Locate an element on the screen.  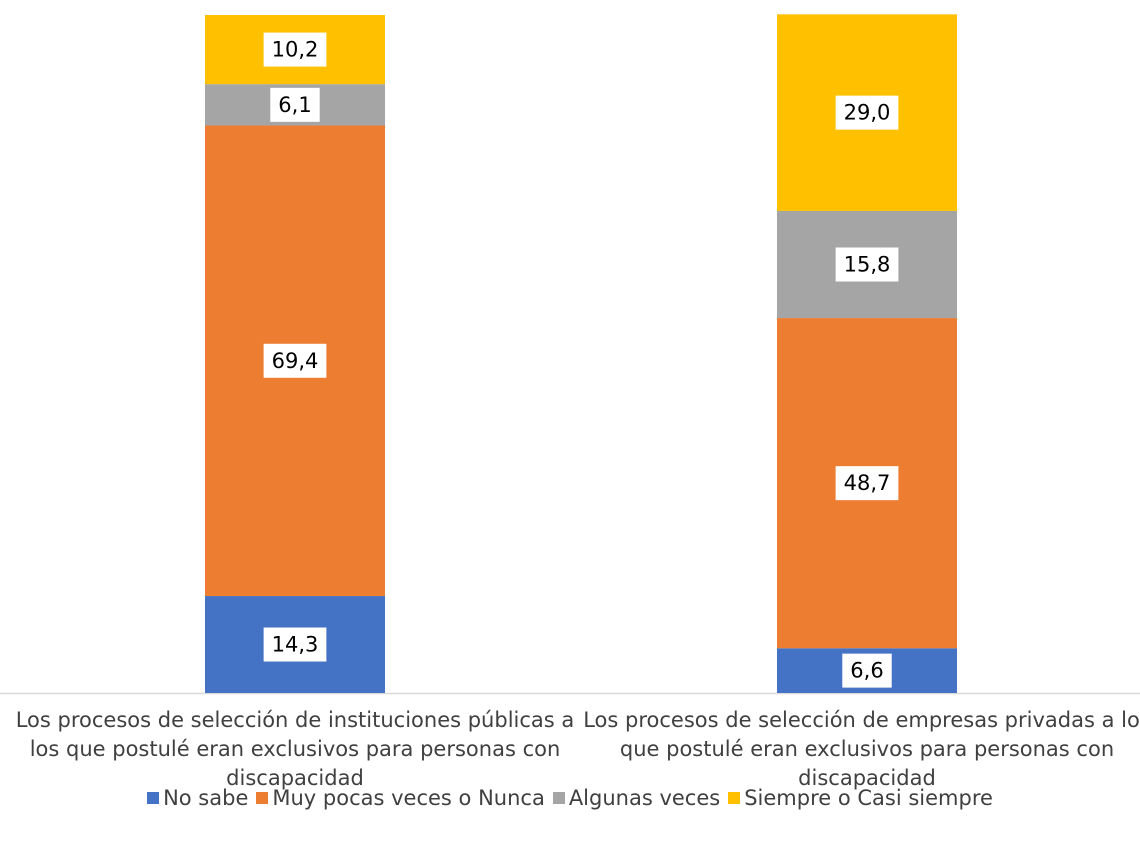
legend-label: Algunas veces is located at coordinates (644, 798).